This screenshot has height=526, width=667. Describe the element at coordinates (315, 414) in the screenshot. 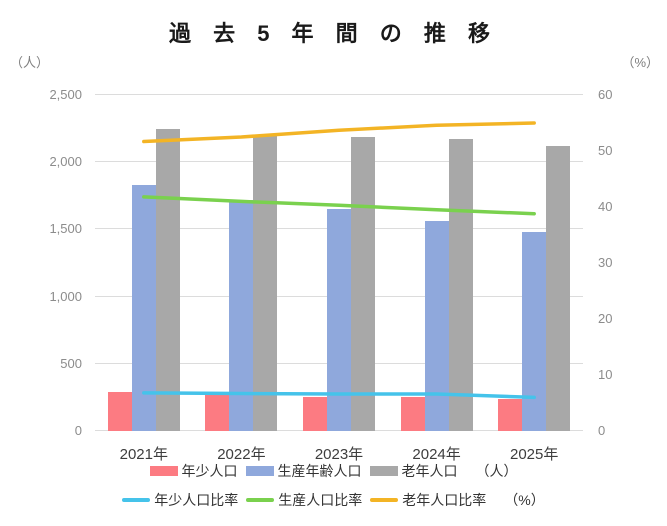

I see `bar-年少人口-2023年` at that location.